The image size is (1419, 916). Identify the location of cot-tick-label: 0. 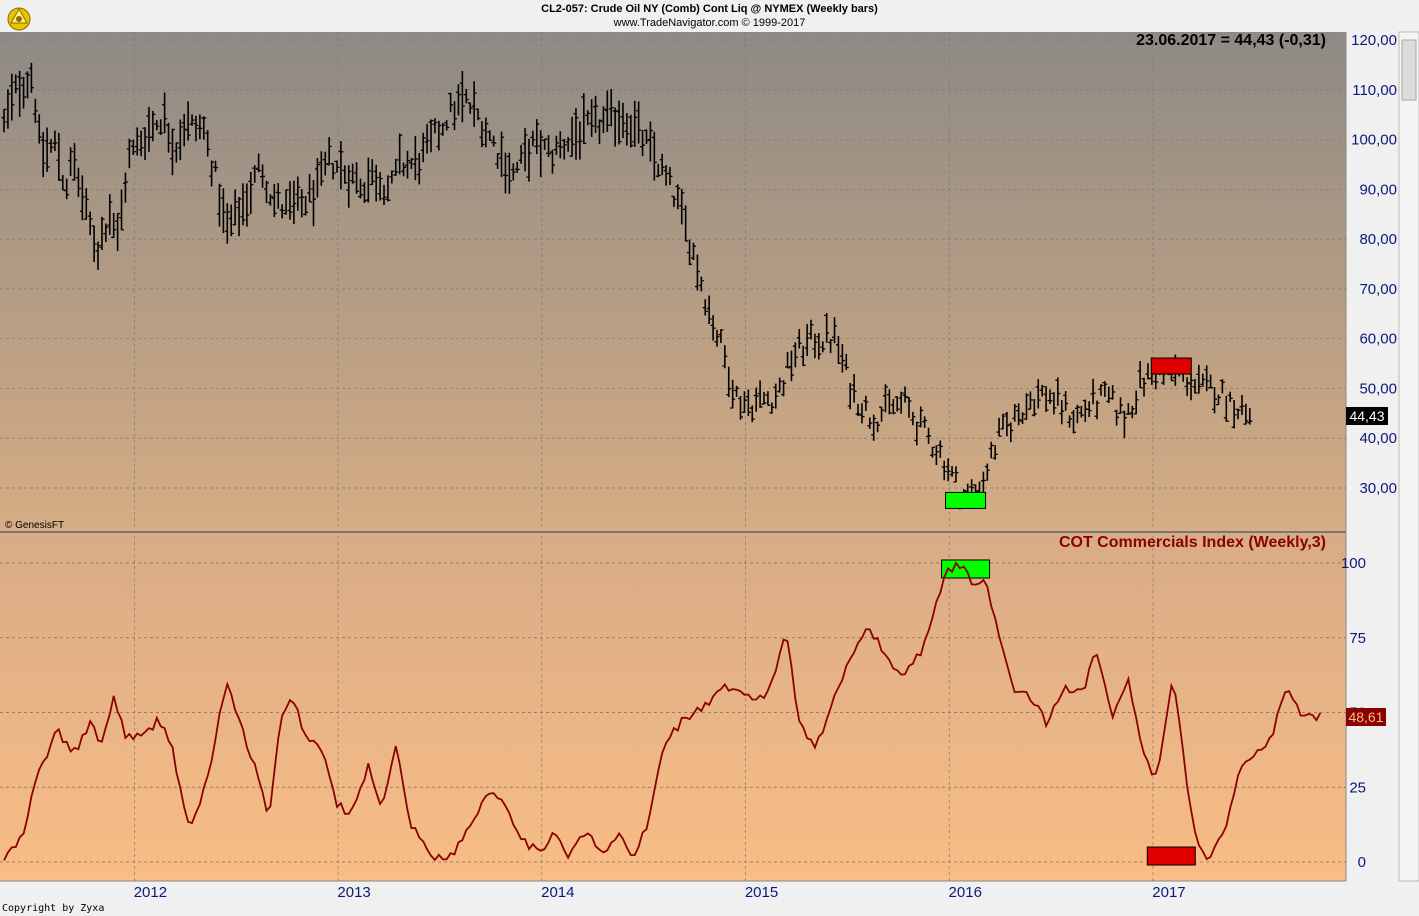
(1362, 862).